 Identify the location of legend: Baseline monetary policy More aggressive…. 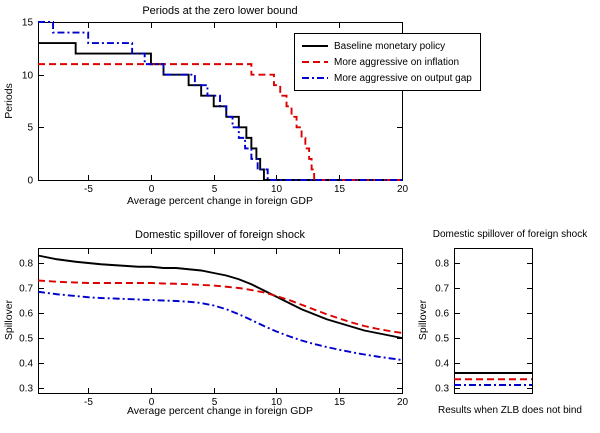
(387, 62).